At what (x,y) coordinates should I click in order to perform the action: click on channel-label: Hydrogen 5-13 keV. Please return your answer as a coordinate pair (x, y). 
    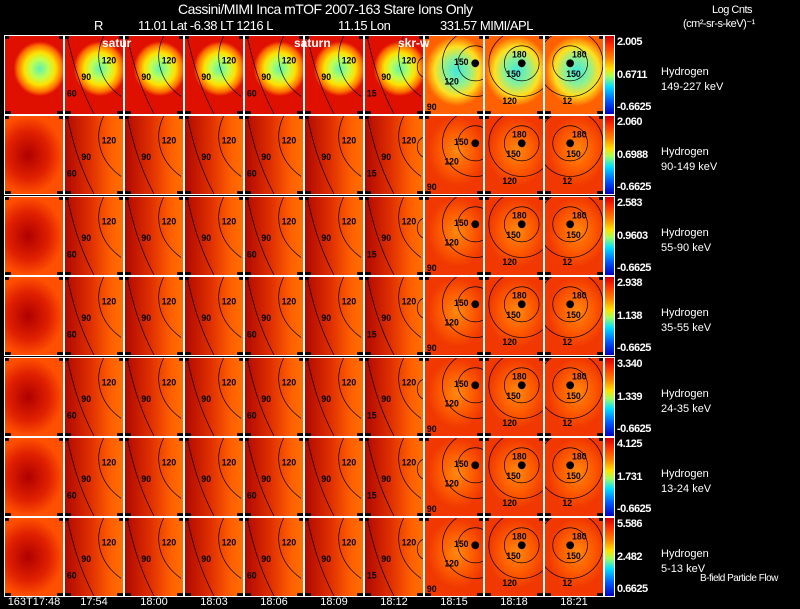
    Looking at the image, I should click on (685, 562).